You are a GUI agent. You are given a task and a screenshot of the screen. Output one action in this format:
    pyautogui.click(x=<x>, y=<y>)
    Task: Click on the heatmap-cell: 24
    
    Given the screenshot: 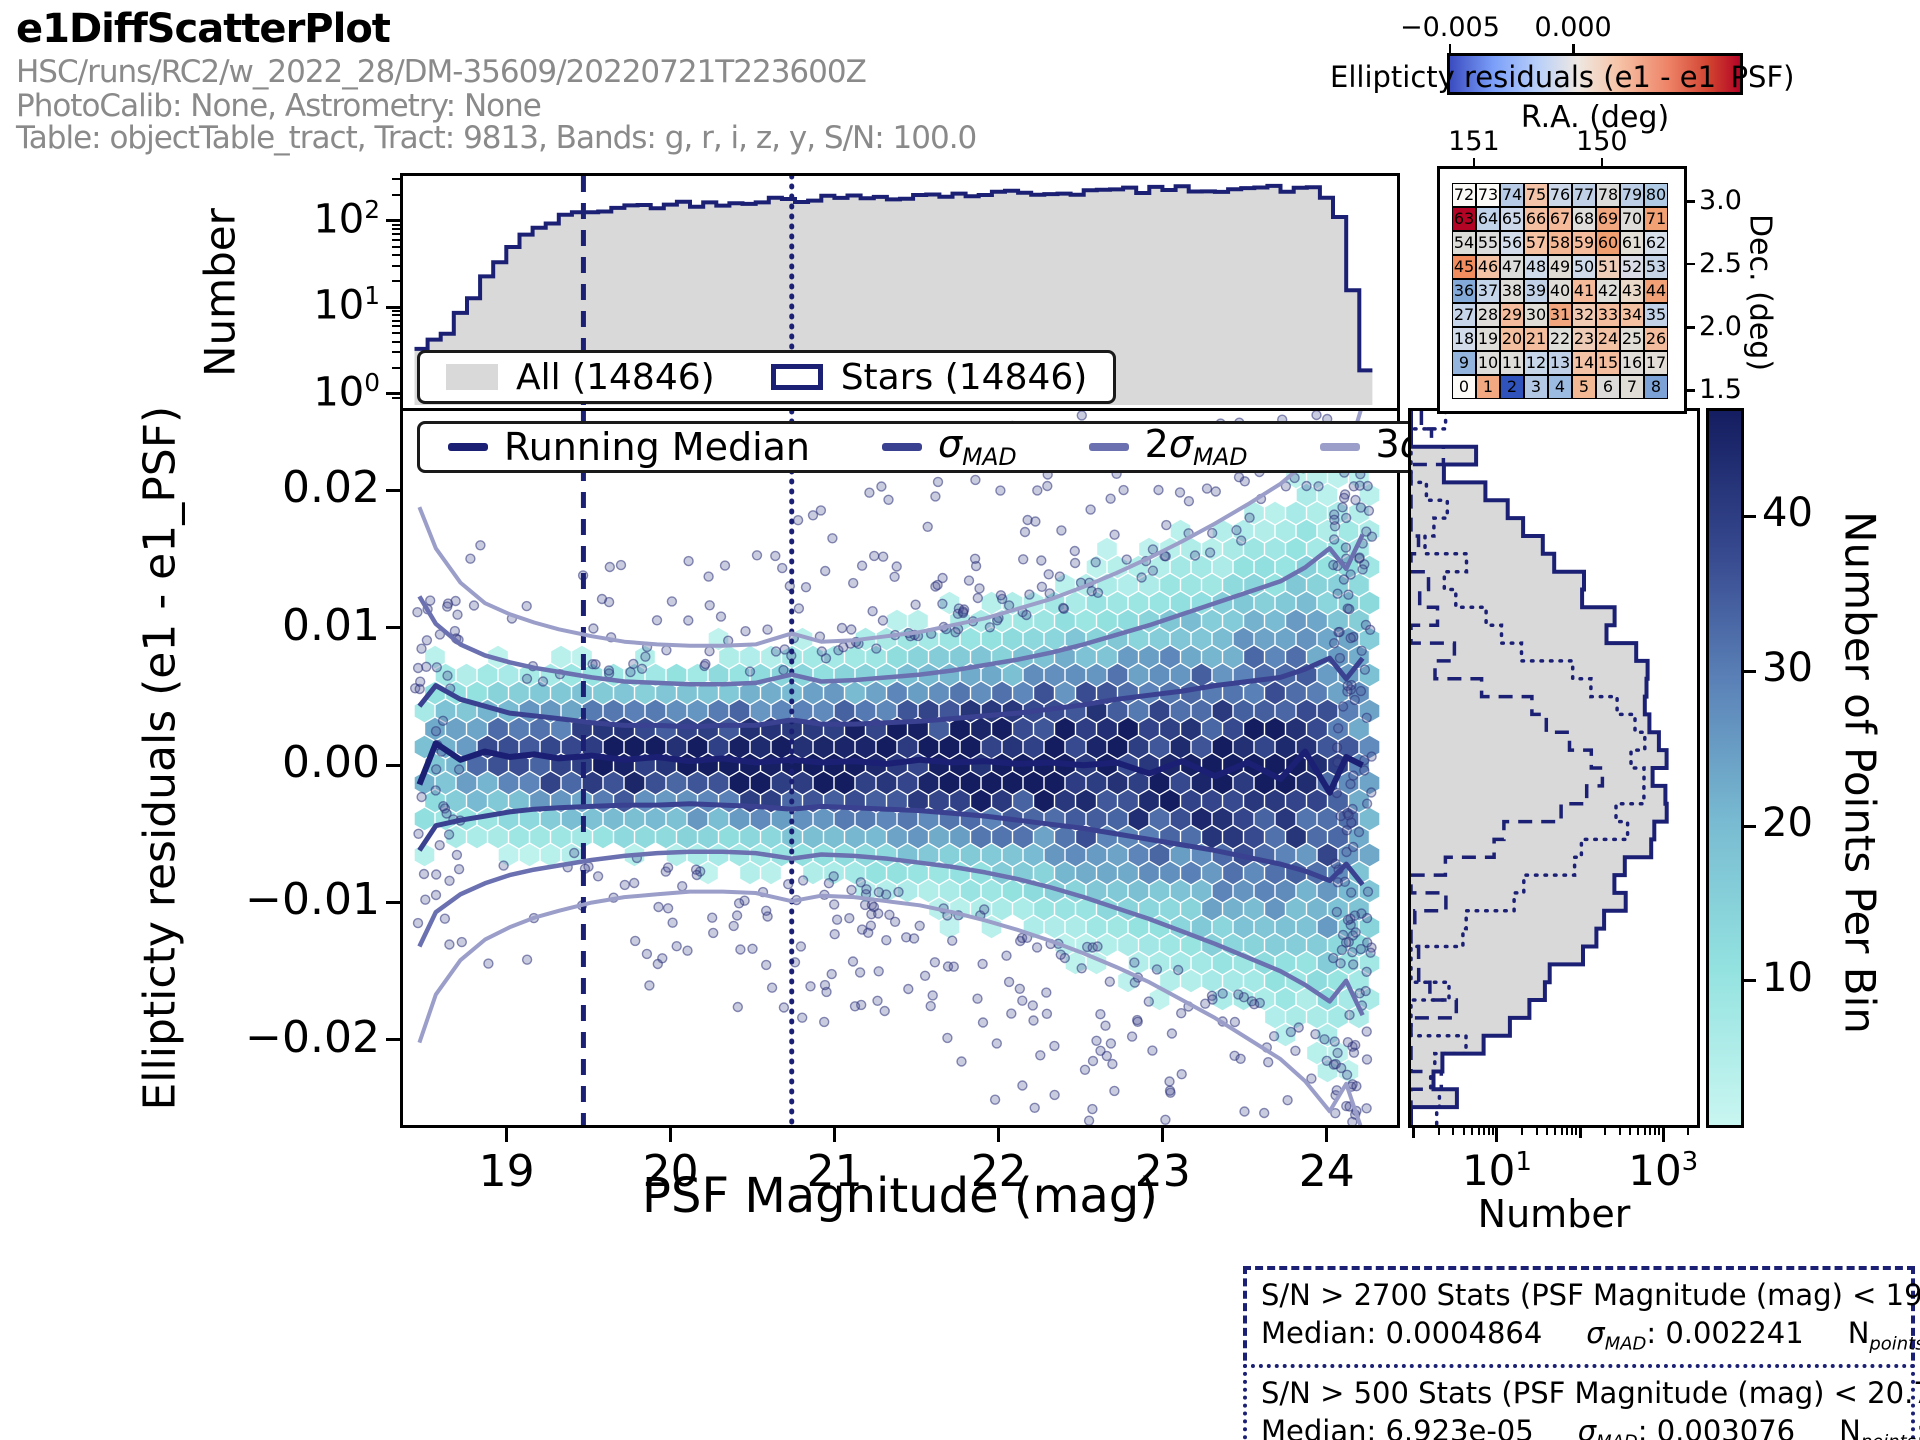 What is the action you would take?
    pyautogui.click(x=1608, y=339)
    